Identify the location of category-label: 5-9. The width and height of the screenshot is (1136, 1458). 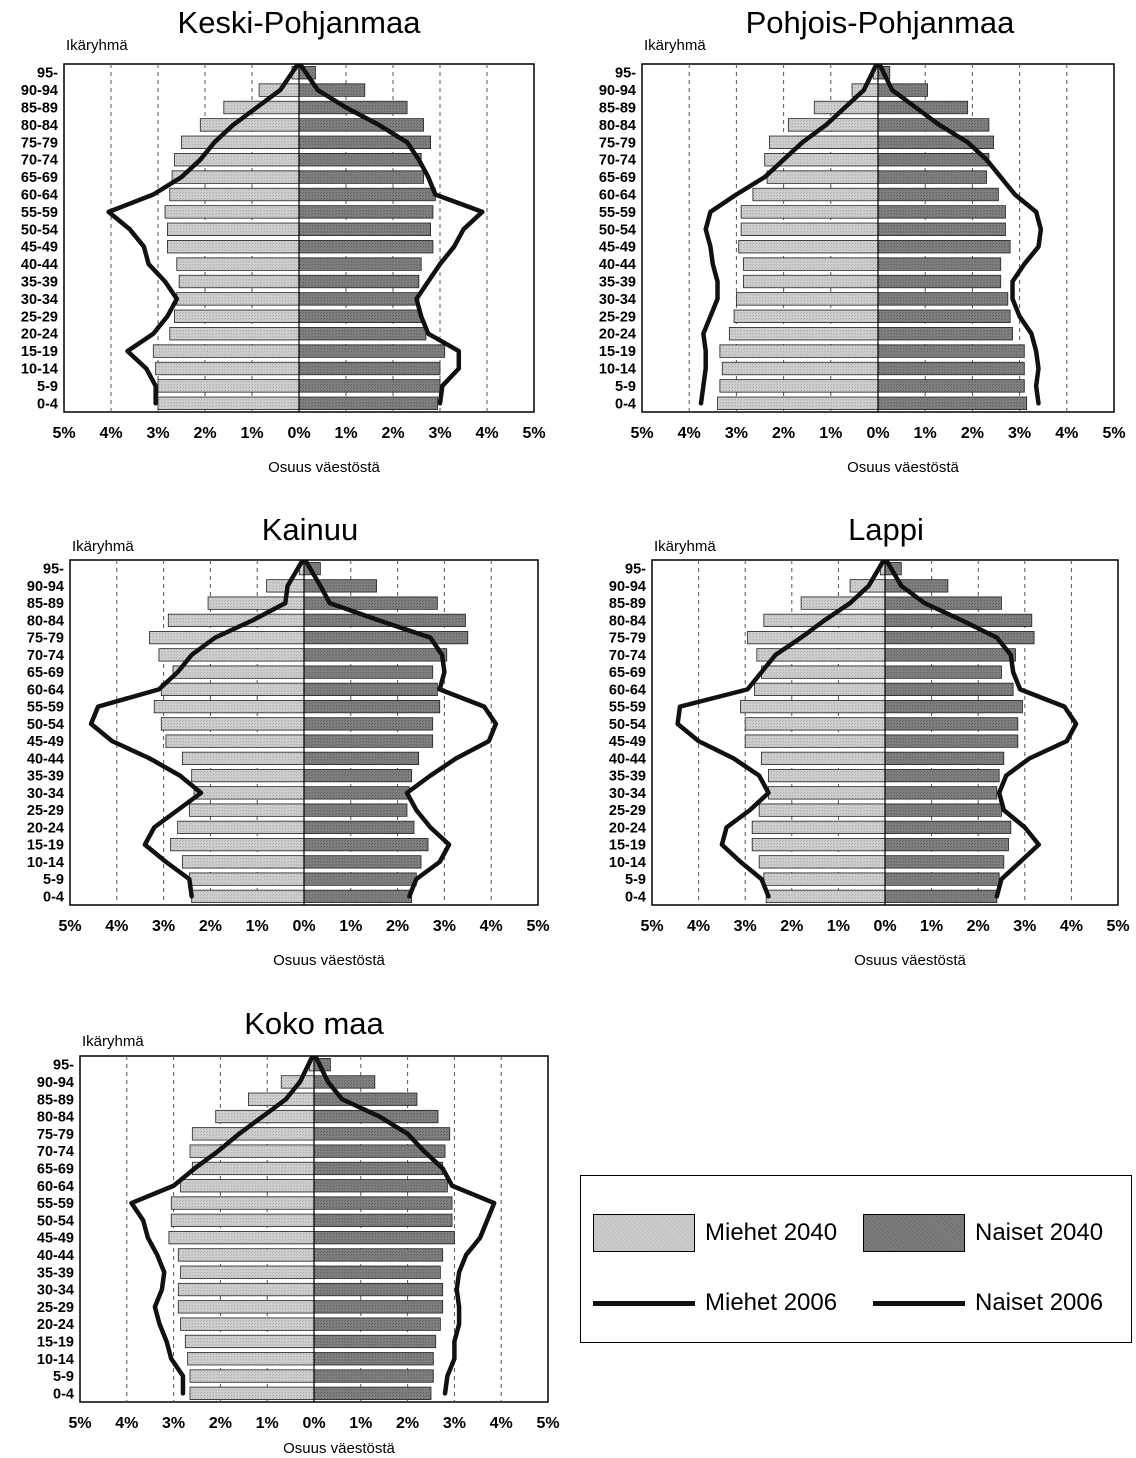
(47, 387).